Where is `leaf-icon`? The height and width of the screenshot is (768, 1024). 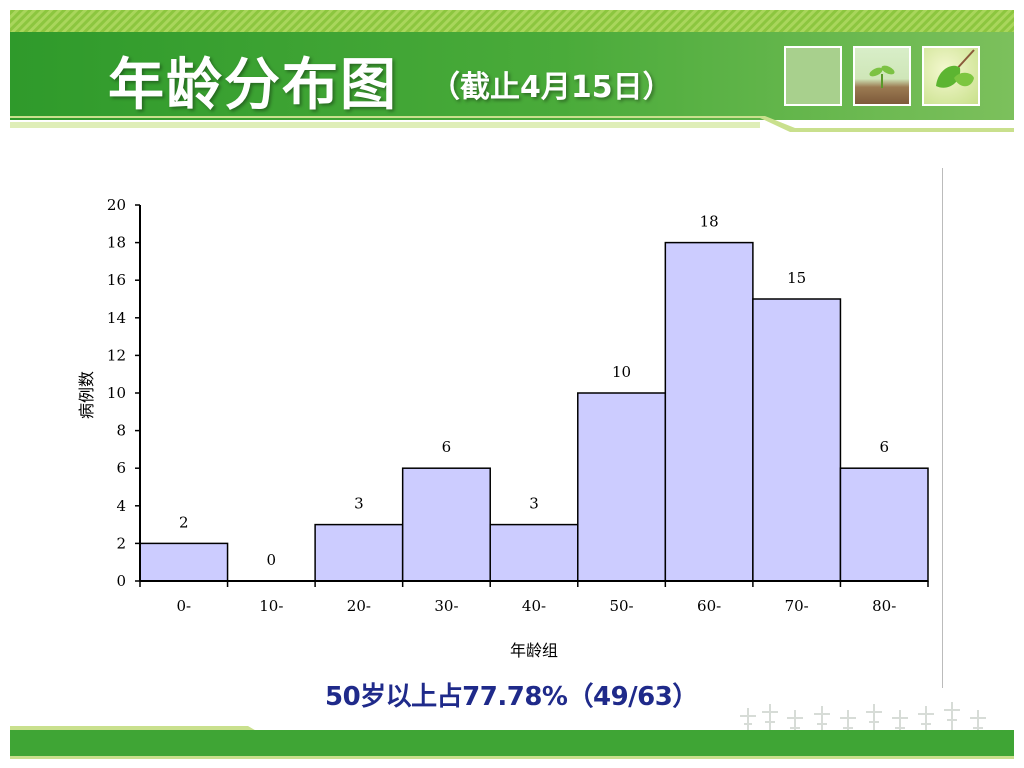
leaf-icon is located at coordinates (955, 68).